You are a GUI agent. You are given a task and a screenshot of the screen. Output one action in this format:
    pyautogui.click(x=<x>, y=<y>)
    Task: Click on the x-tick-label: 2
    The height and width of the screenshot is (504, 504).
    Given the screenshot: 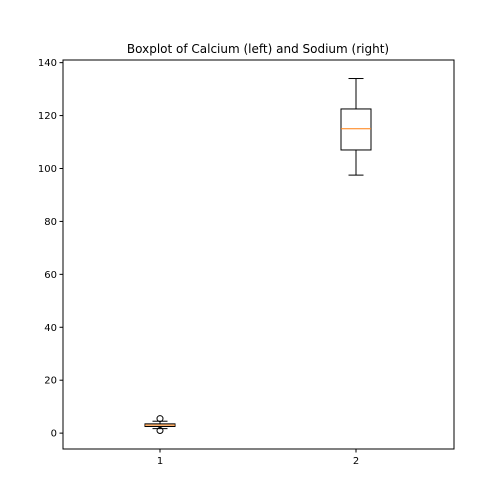 What is the action you would take?
    pyautogui.click(x=356, y=461)
    